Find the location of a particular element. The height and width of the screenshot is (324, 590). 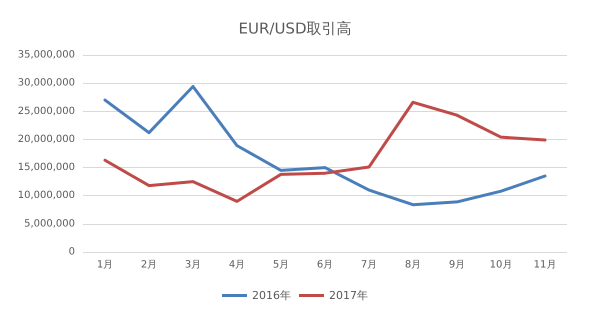

y-tick-label: 5,000,000 is located at coordinates (49, 224).